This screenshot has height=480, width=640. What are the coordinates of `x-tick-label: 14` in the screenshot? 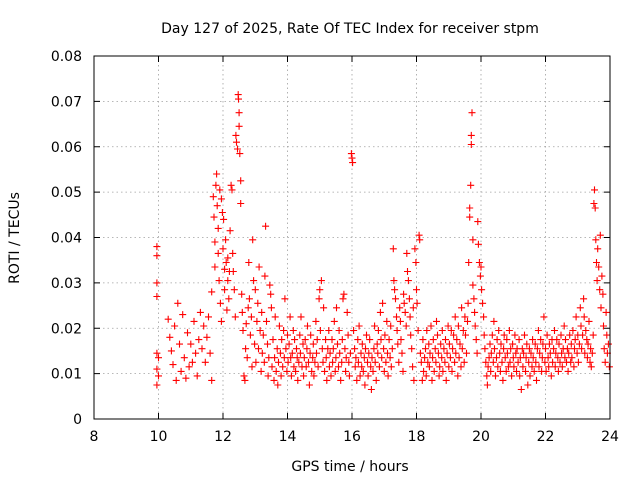 It's located at (288, 437).